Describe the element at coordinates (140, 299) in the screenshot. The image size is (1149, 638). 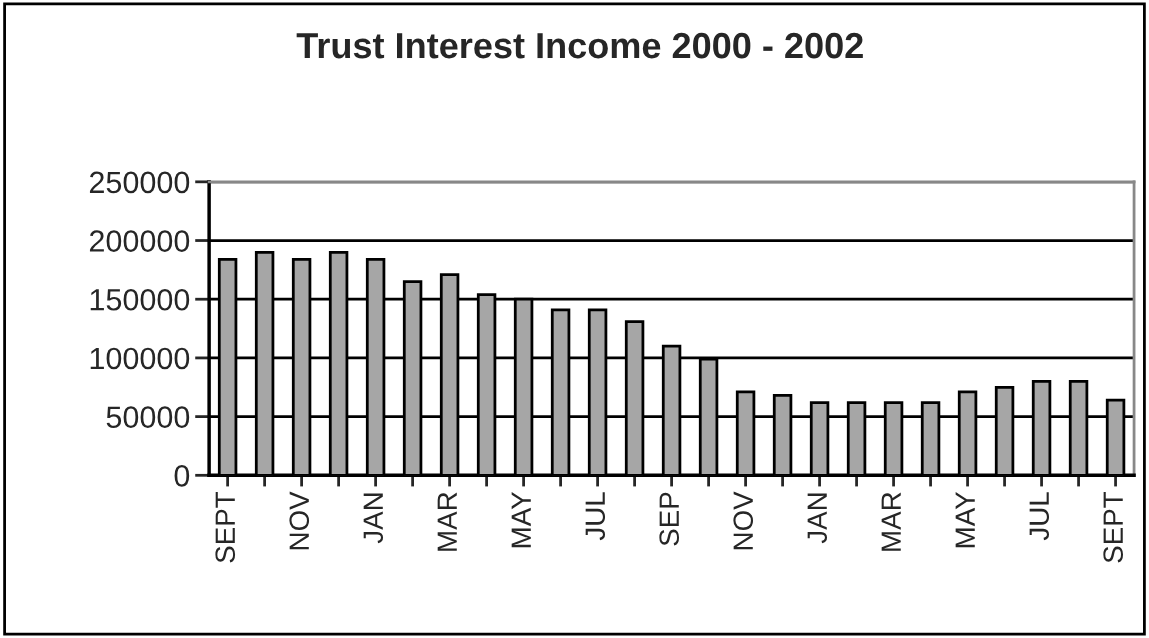
I see `y-tick-label: 150000` at that location.